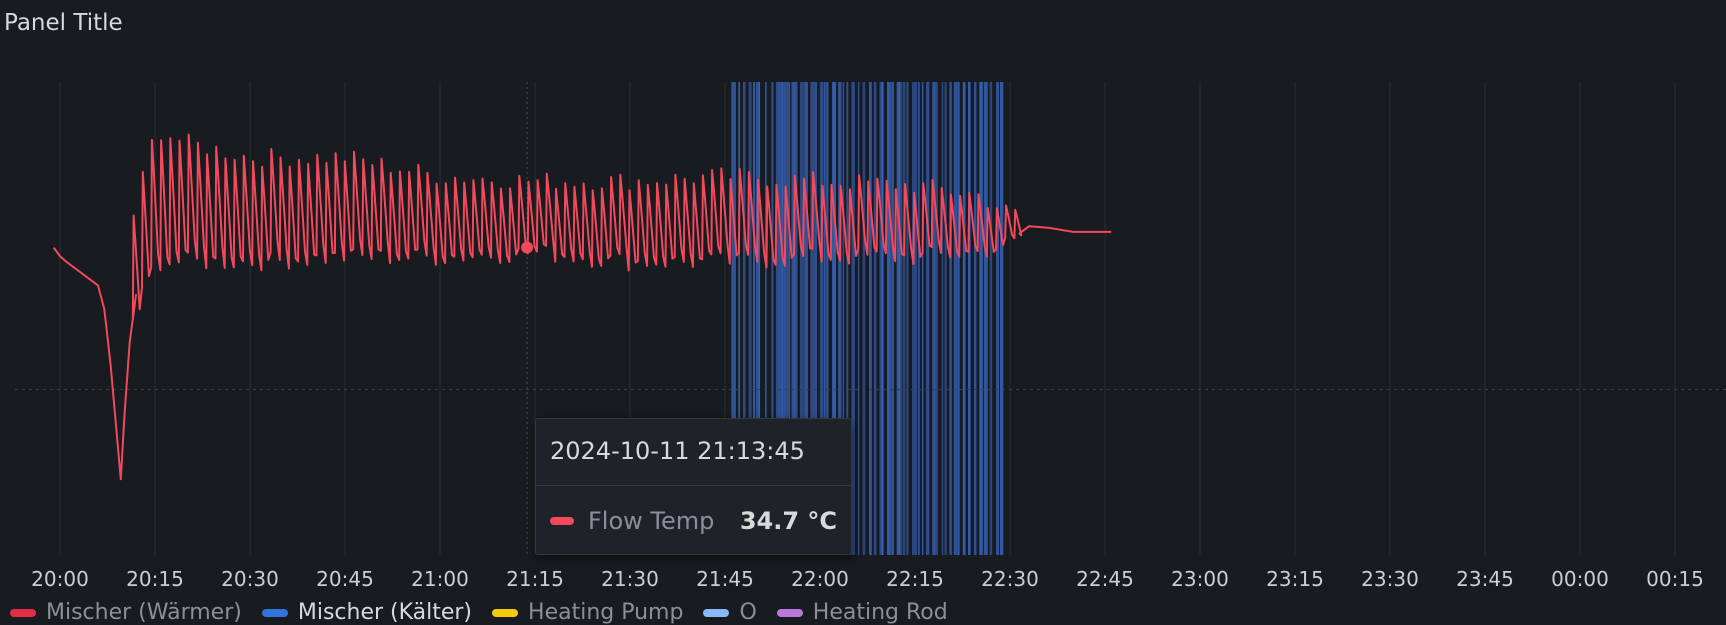 Image resolution: width=1726 pixels, height=625 pixels. Describe the element at coordinates (527, 247) in the screenshot. I see `hover-point` at that location.